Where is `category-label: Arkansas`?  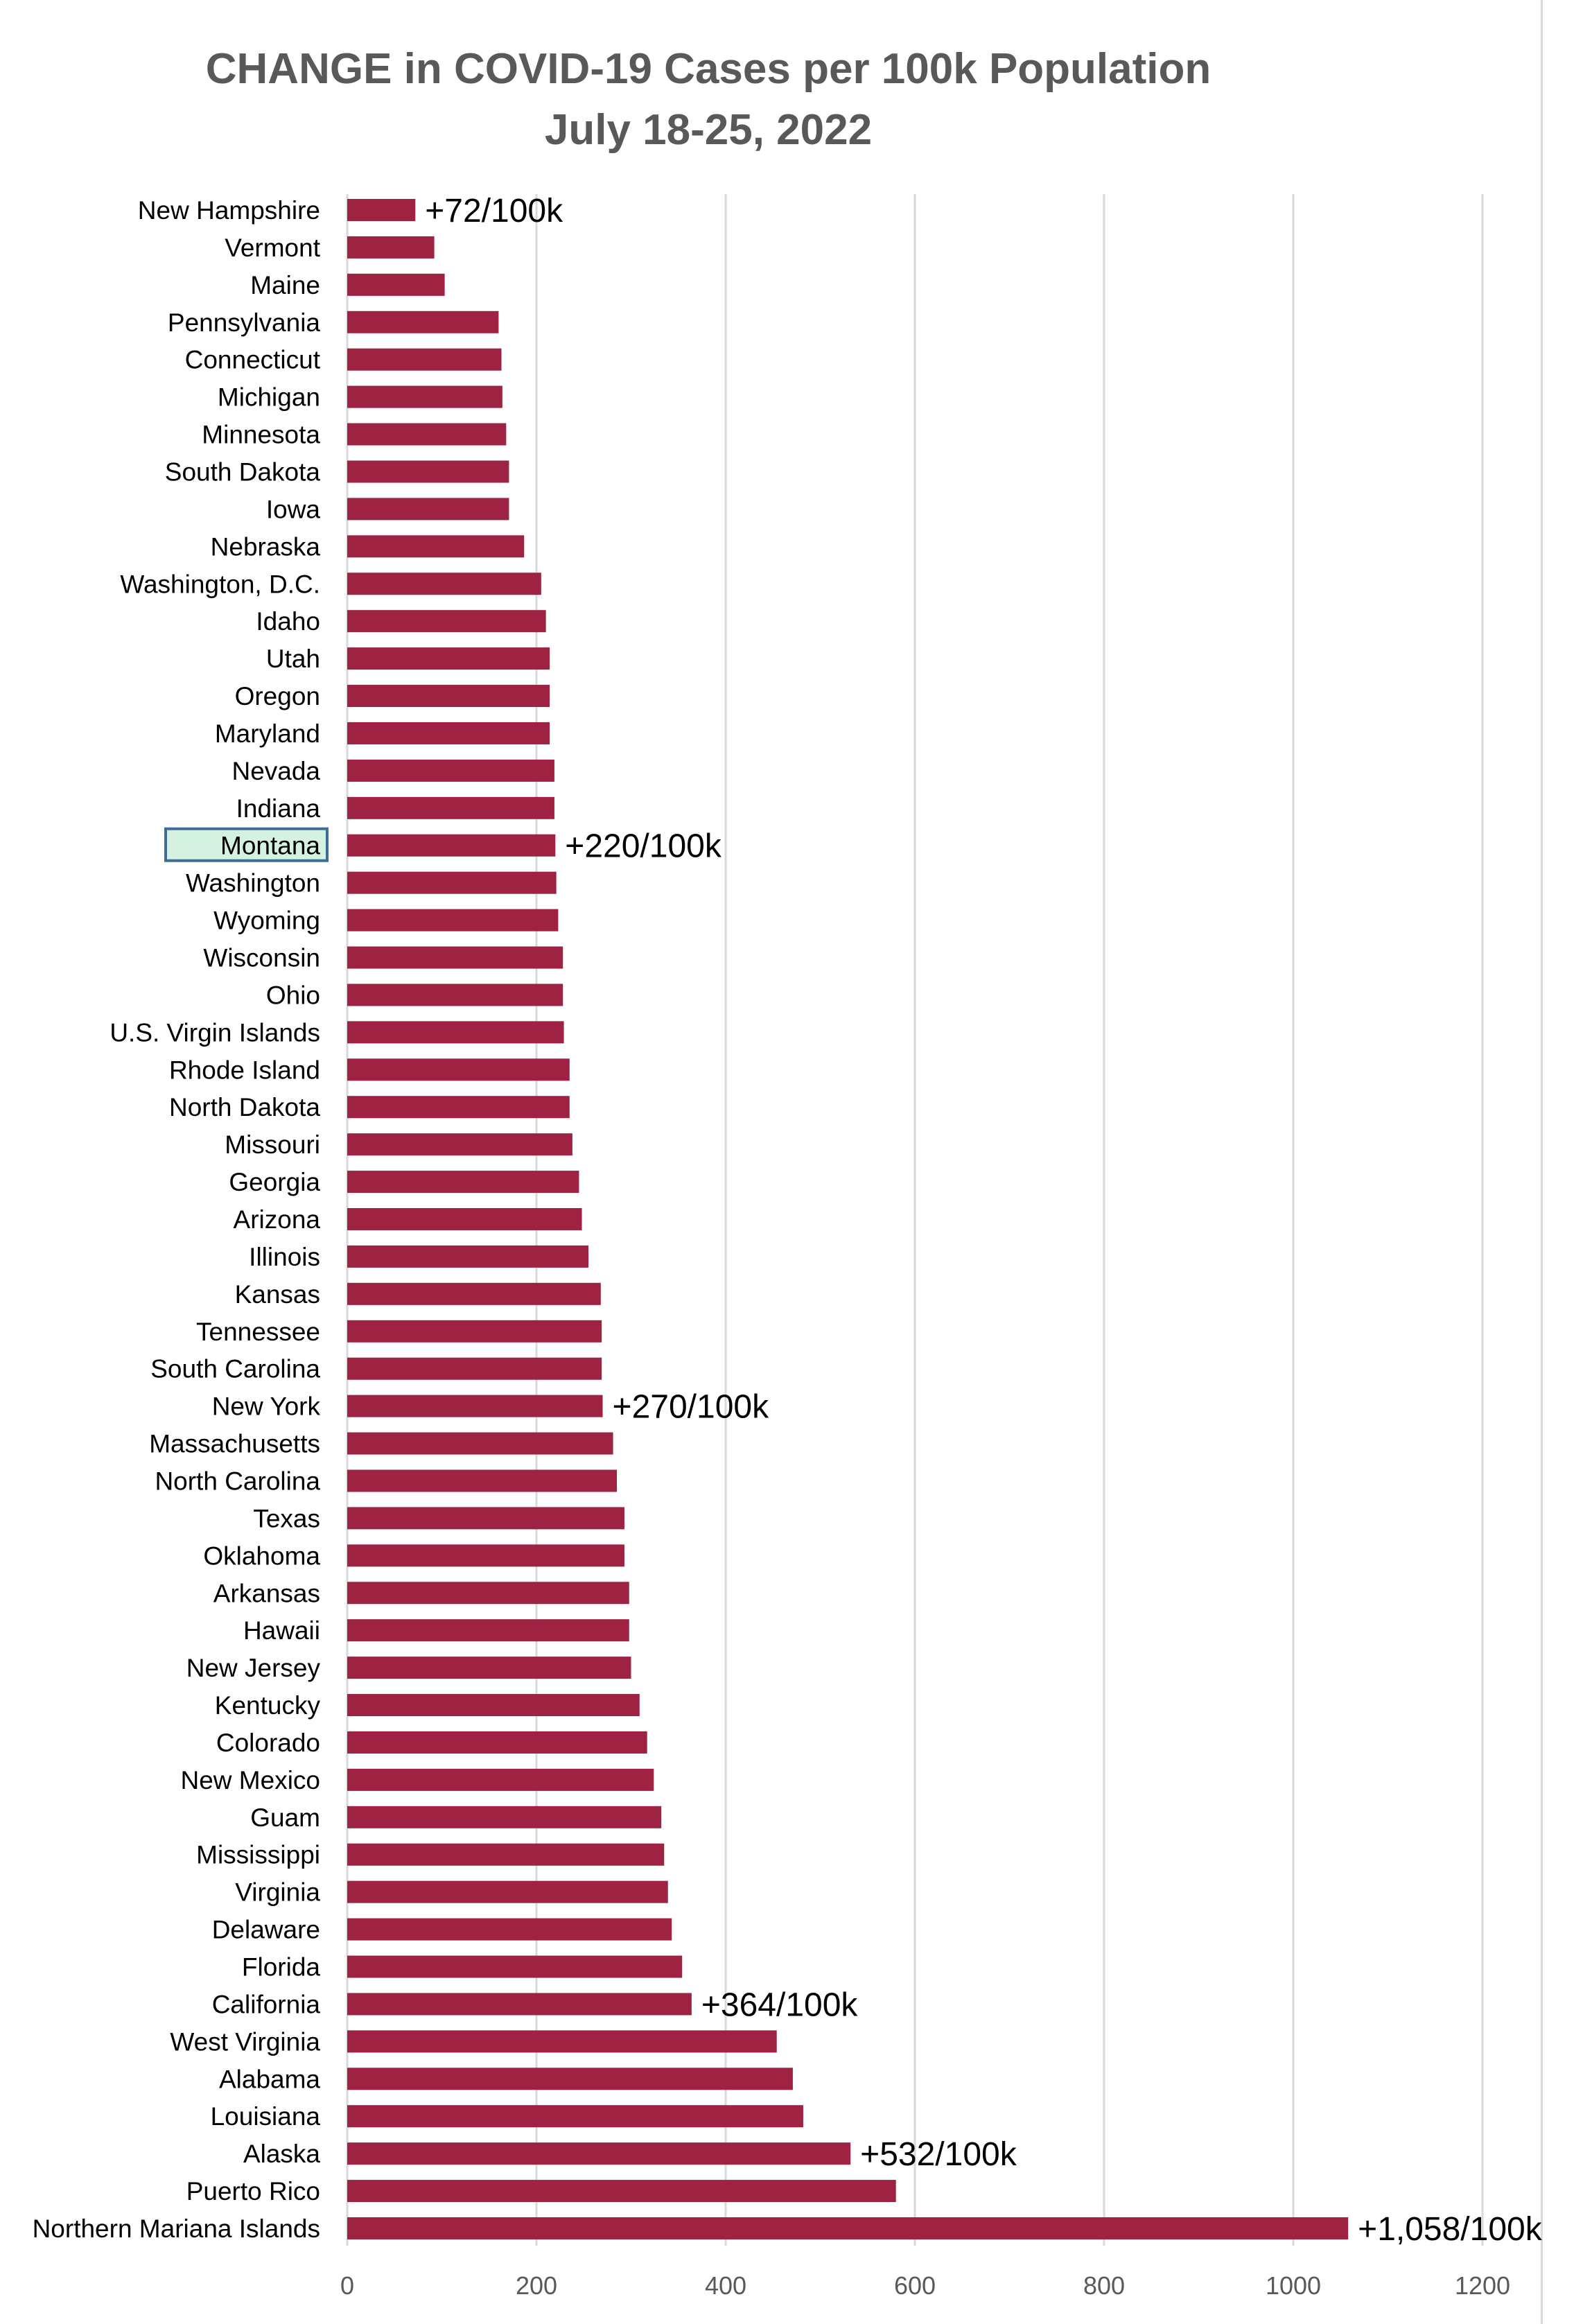 category-label: Arkansas is located at coordinates (266, 1593).